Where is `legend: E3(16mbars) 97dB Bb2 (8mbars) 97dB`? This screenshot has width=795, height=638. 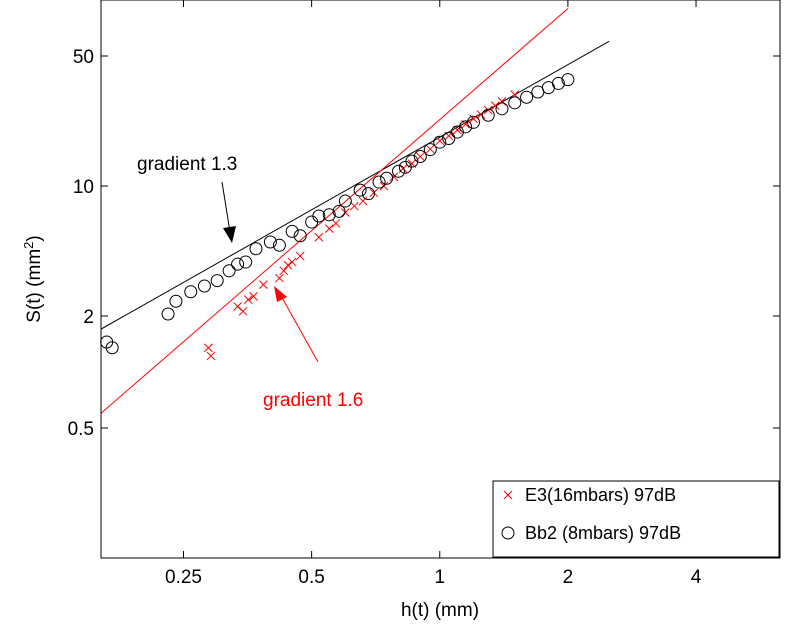
legend: E3(16mbars) 97dB Bb2 (8mbars) 97dB is located at coordinates (636, 519).